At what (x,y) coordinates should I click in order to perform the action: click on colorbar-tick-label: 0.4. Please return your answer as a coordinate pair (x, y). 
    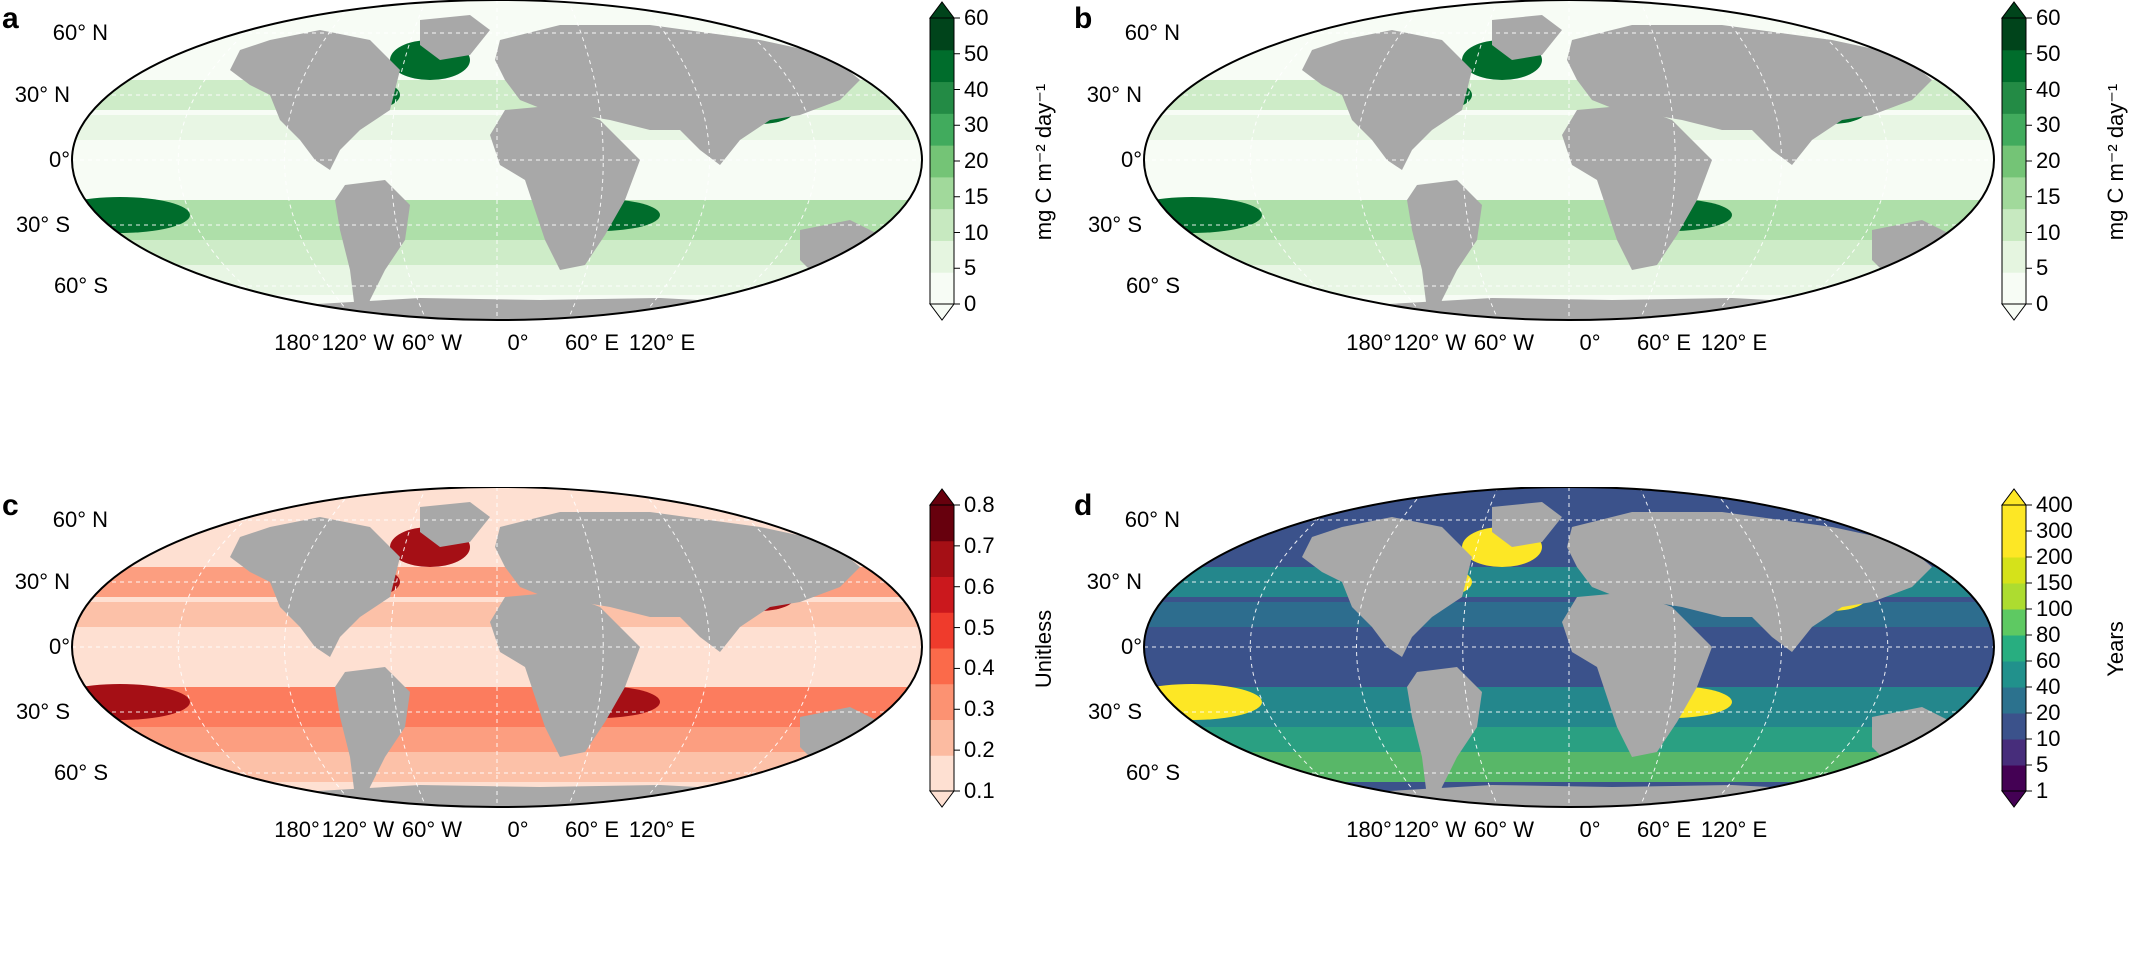
    Looking at the image, I should click on (979, 668).